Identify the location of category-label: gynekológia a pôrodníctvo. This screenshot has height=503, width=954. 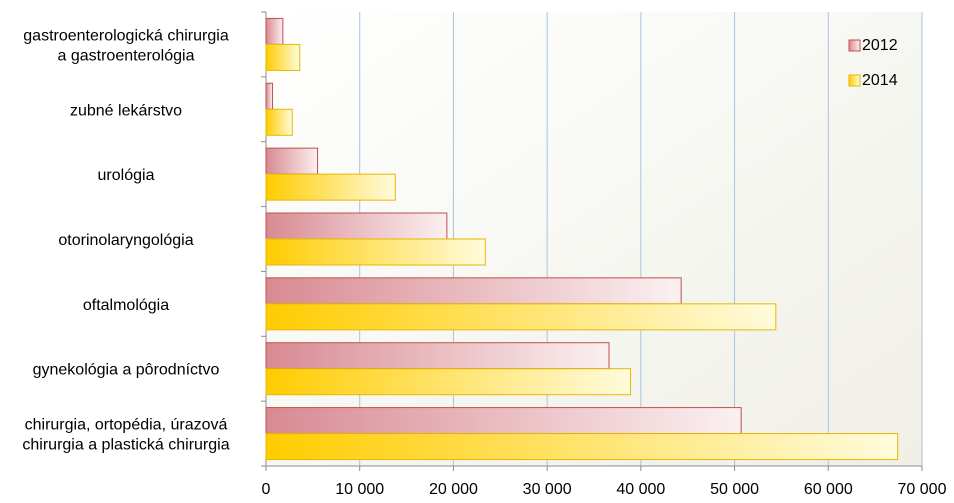
(126, 370).